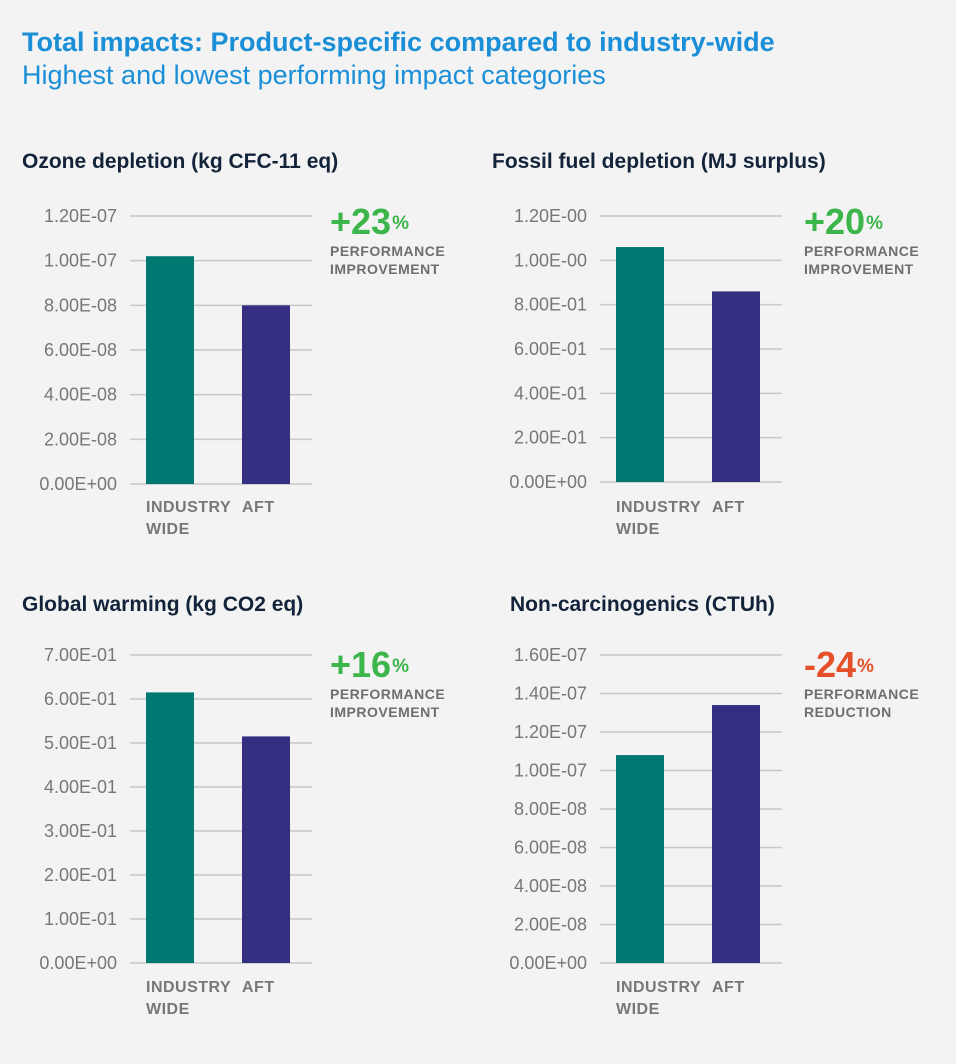 The height and width of the screenshot is (1064, 956). Describe the element at coordinates (80, 919) in the screenshot. I see `y-tick-label: 1.00E-01` at that location.